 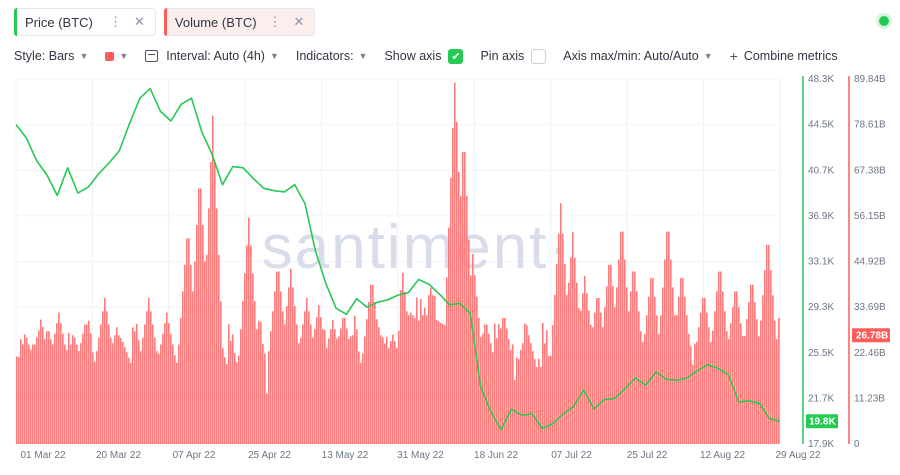 I want to click on calendar-icon, so click(x=152, y=56).